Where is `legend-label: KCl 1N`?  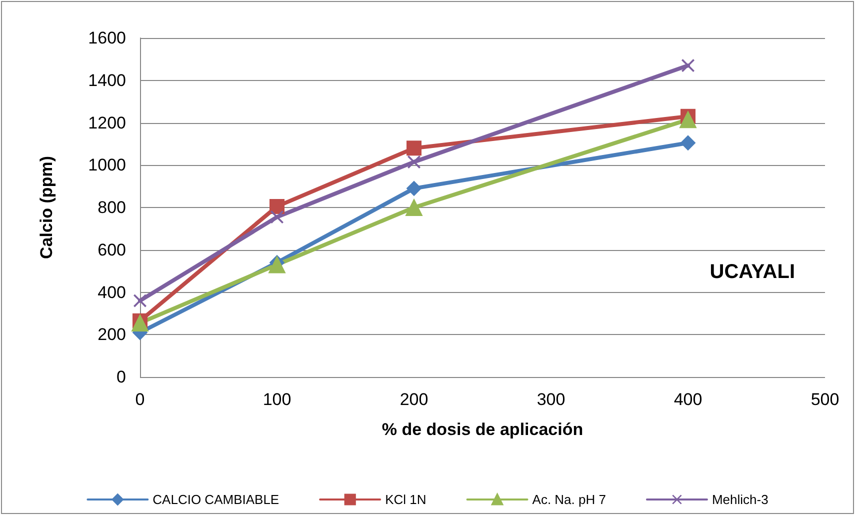 legend-label: KCl 1N is located at coordinates (405, 499).